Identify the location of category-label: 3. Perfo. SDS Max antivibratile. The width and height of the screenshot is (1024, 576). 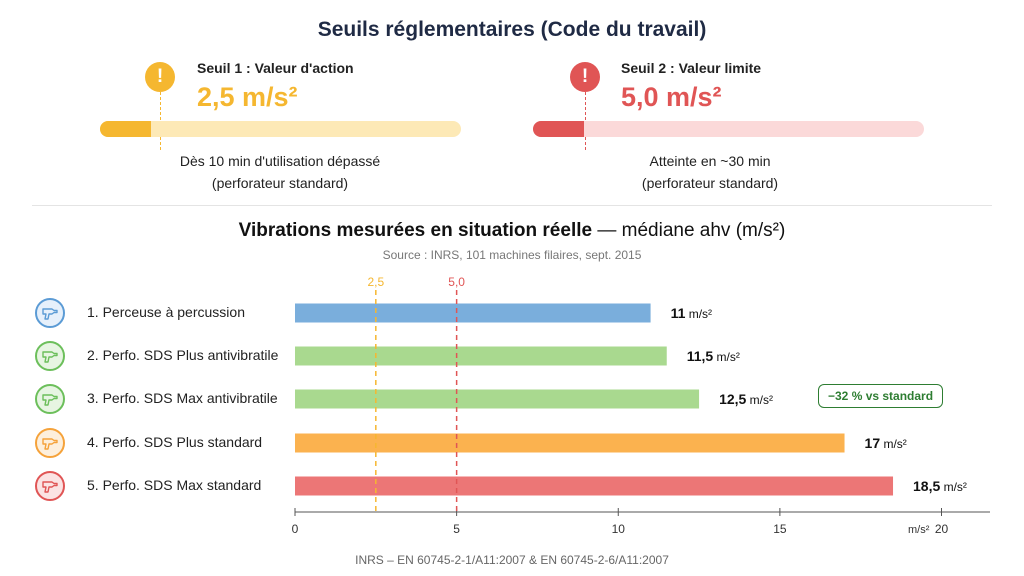
(182, 398).